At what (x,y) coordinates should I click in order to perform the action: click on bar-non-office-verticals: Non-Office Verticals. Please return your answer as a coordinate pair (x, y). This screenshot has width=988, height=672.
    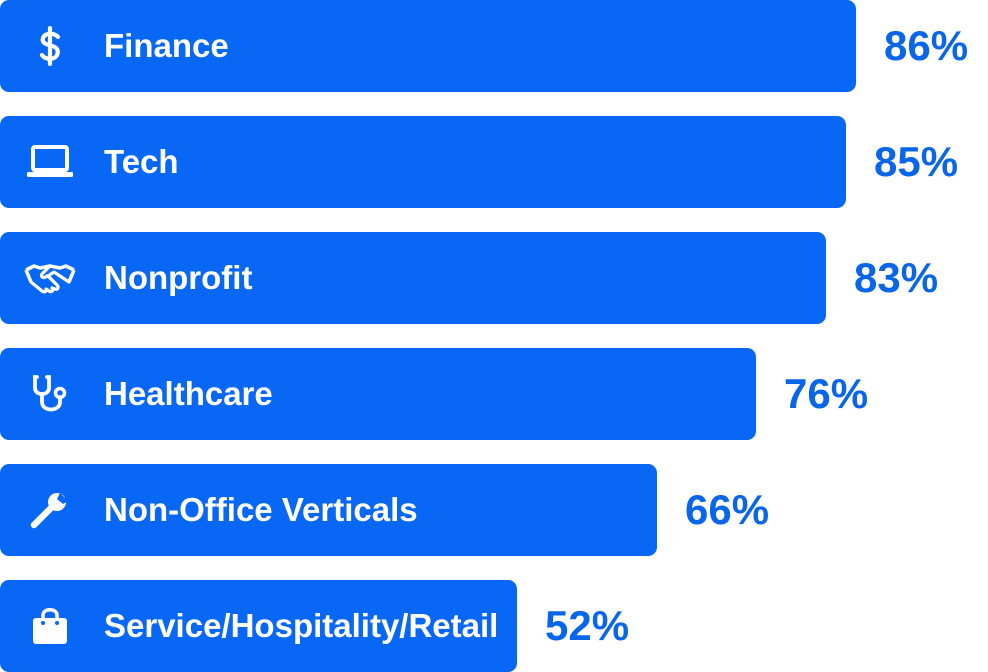
    Looking at the image, I should click on (328, 510).